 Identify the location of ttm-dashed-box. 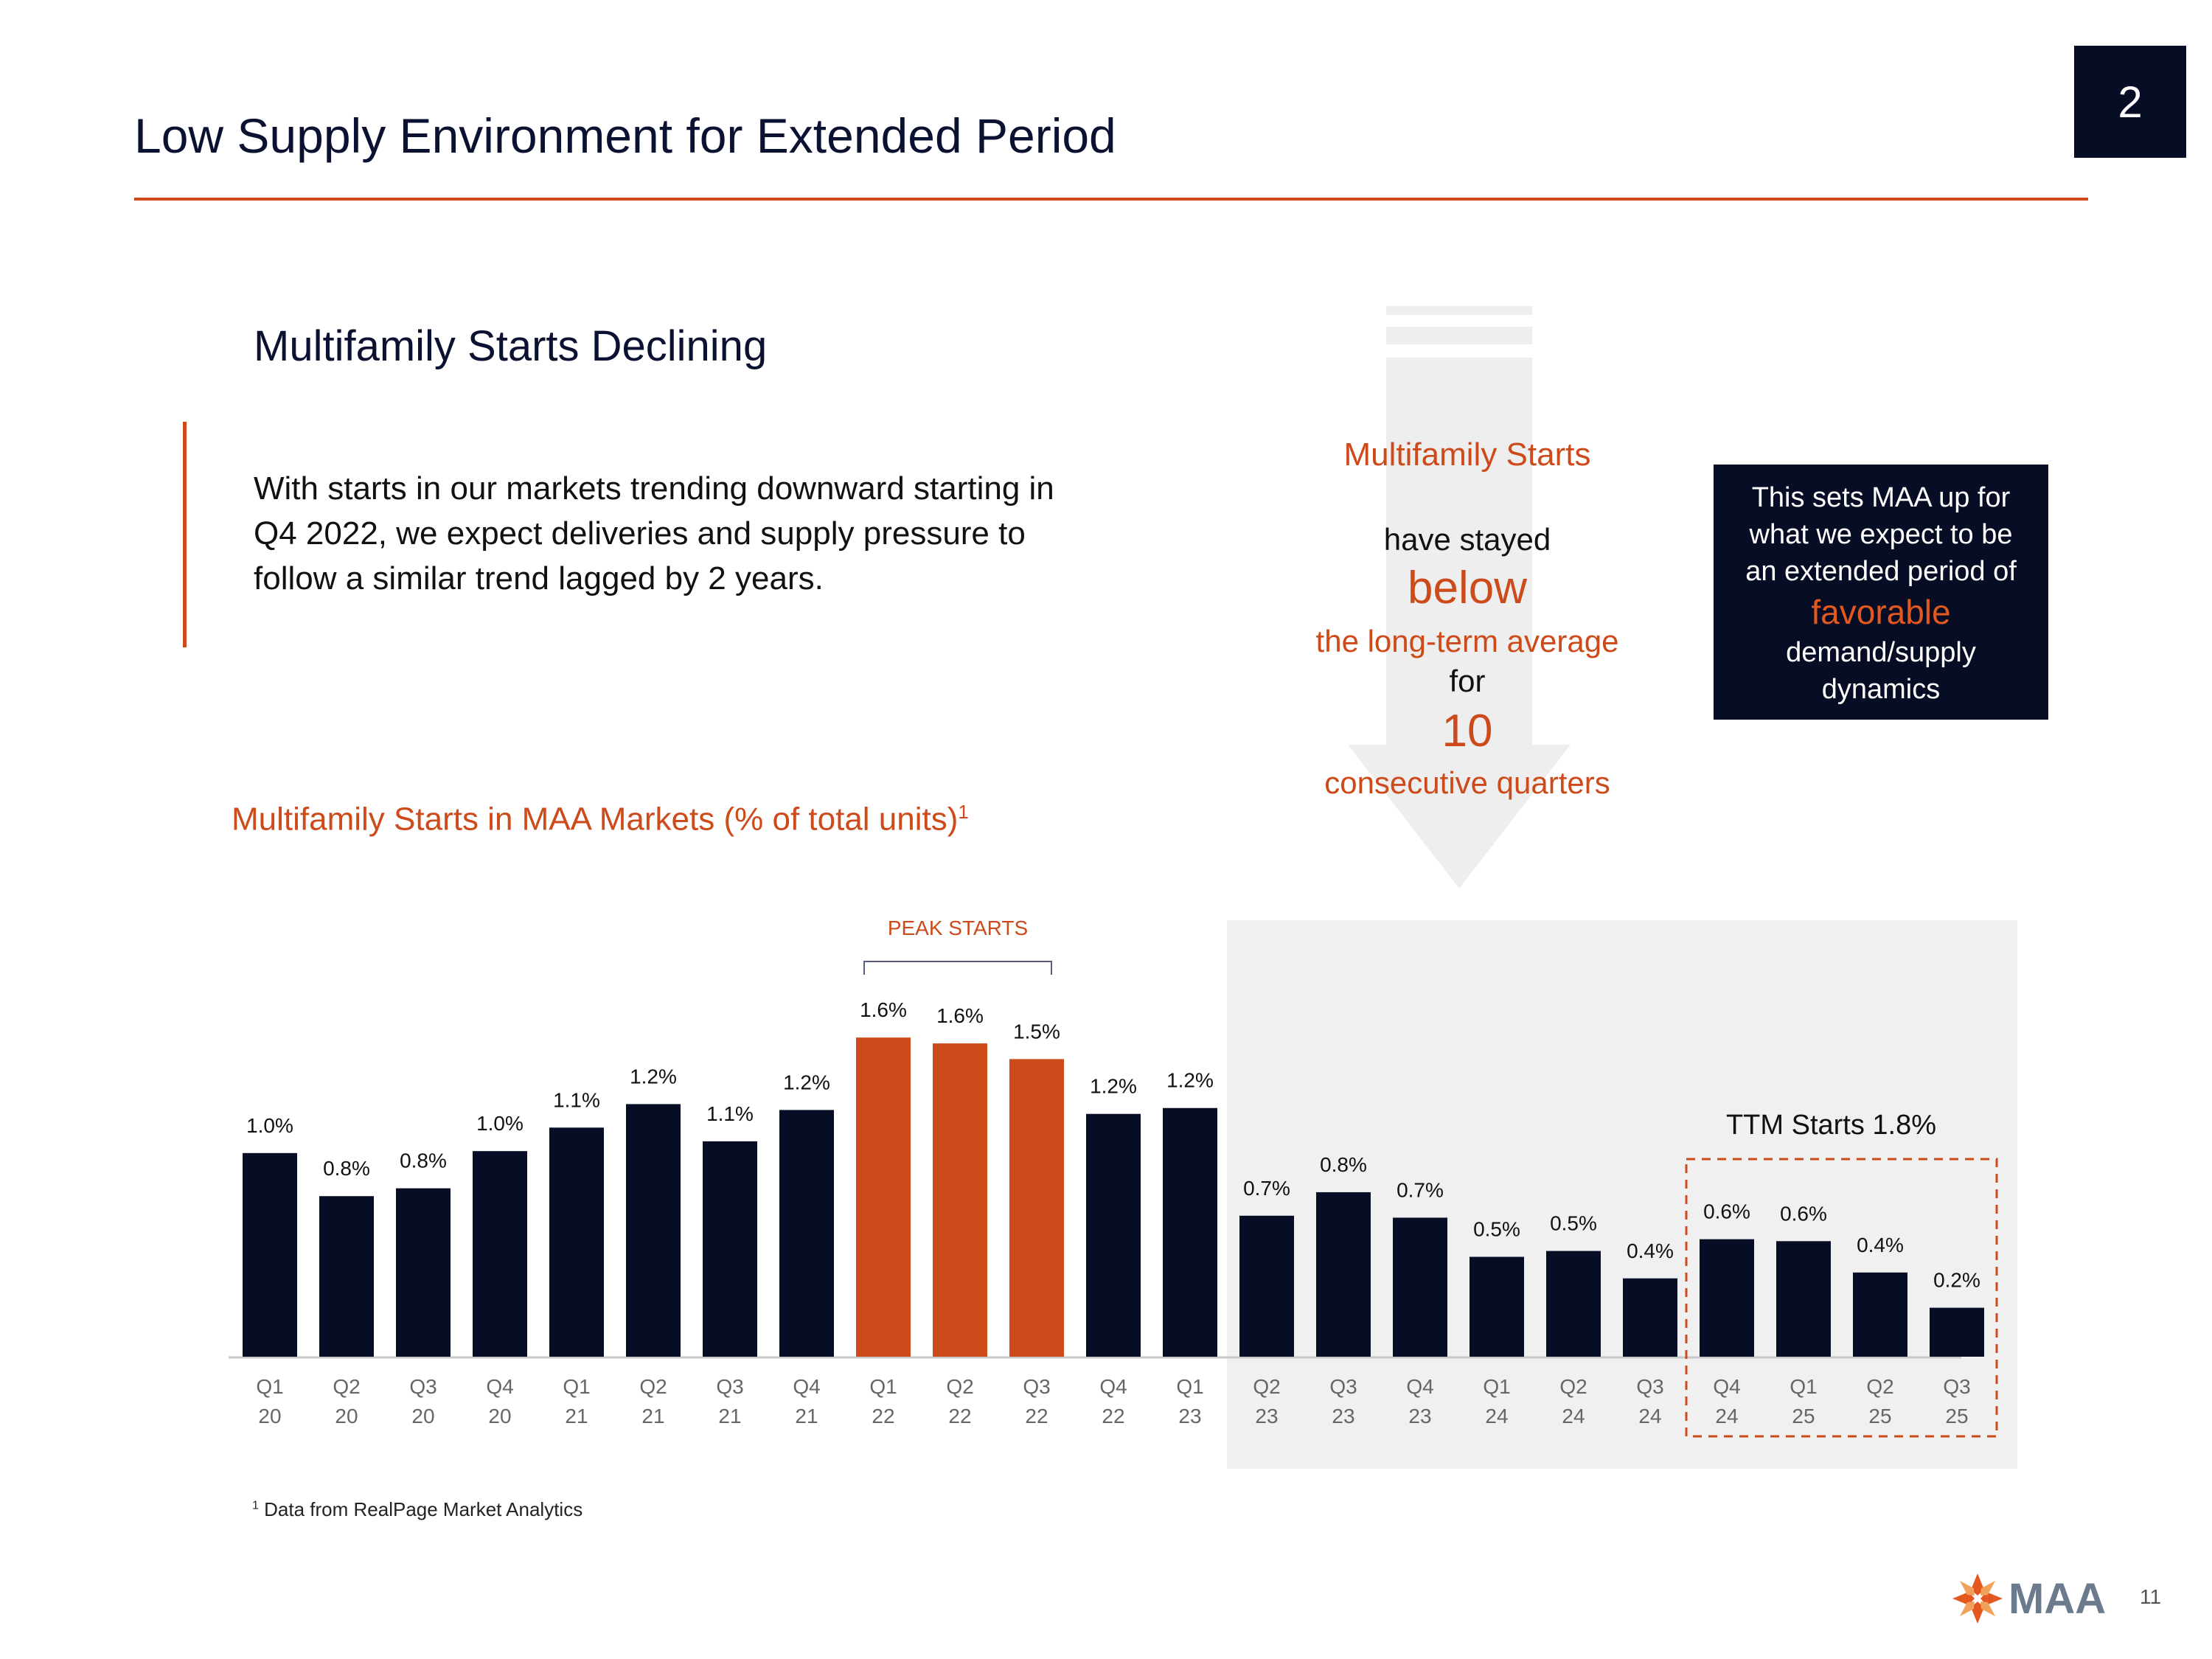
(1841, 1298).